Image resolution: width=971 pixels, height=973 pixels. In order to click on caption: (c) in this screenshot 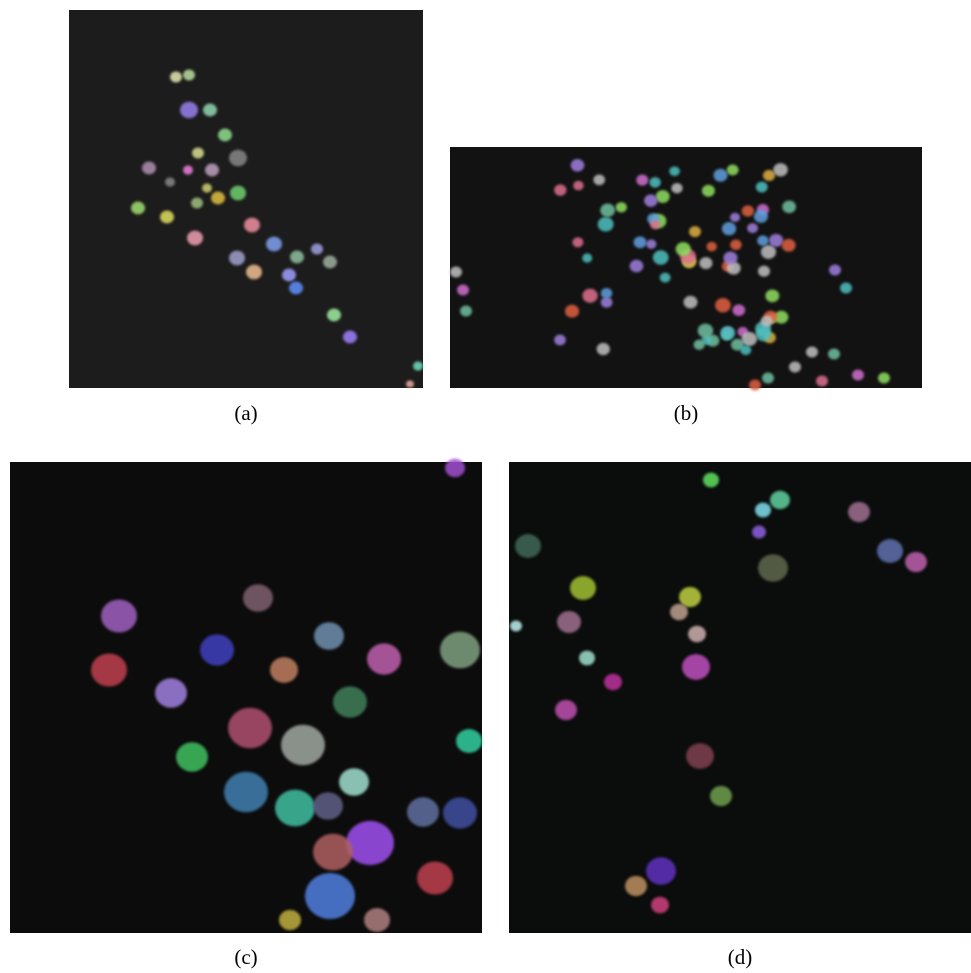, I will do `click(245, 957)`.